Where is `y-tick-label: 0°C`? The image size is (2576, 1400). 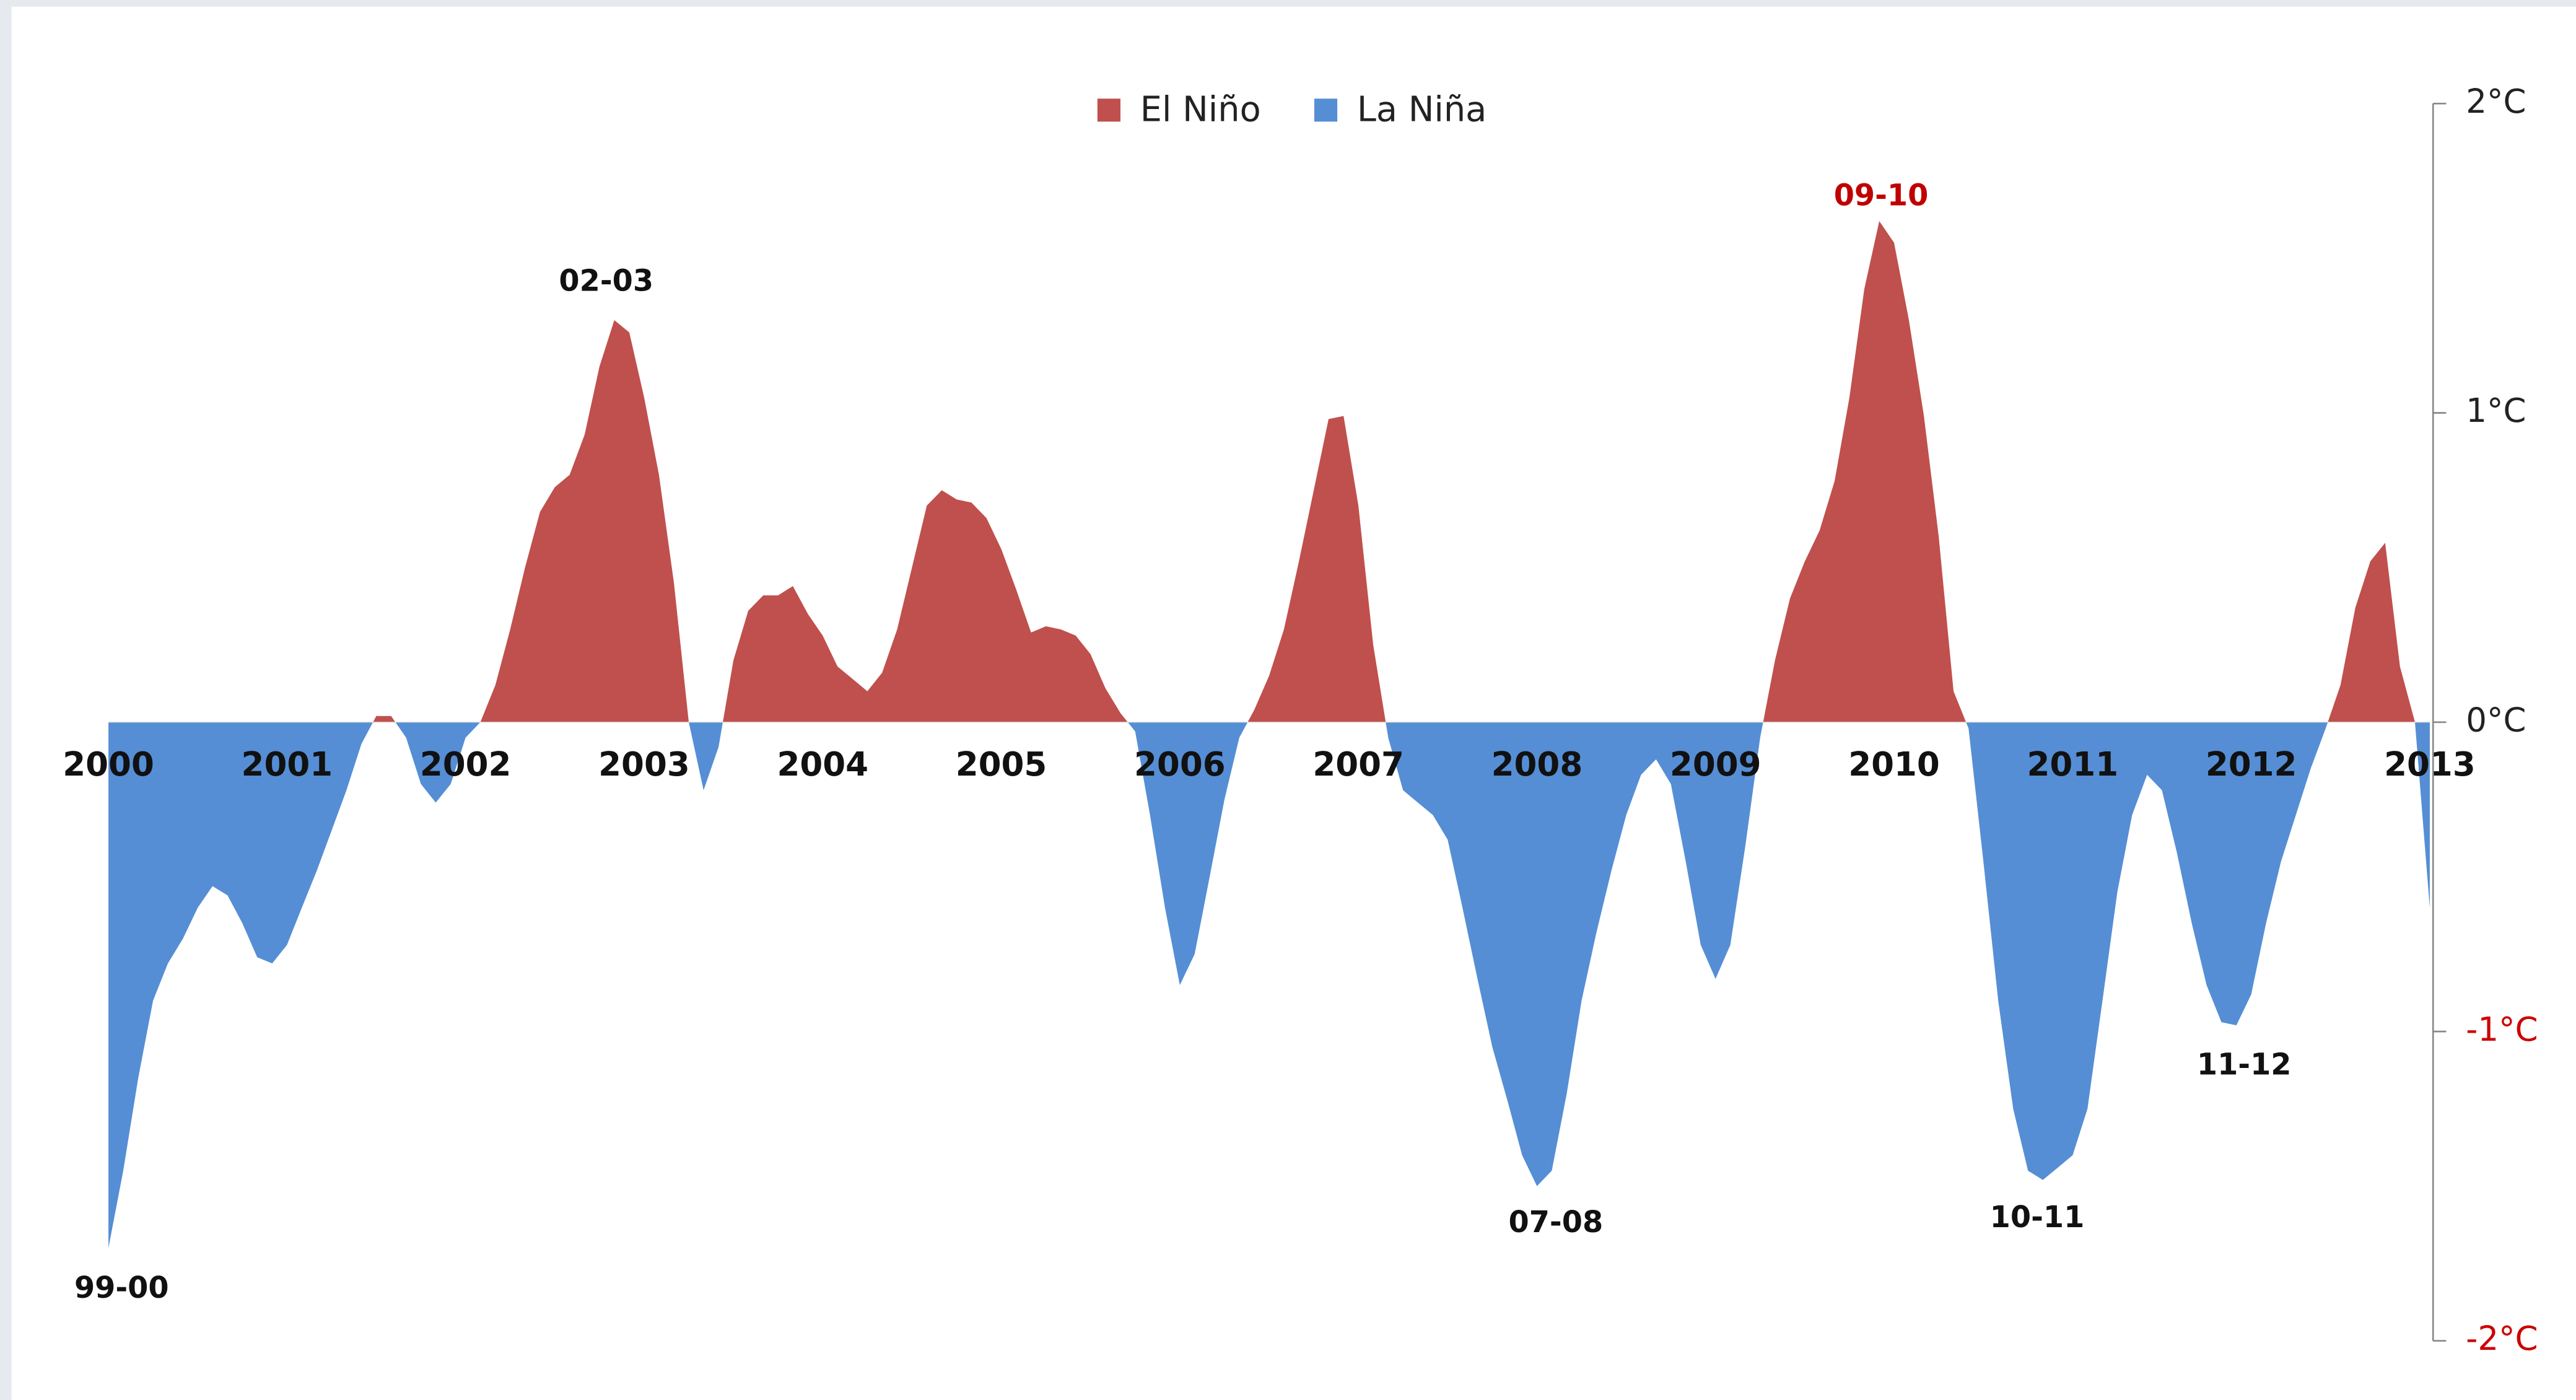
y-tick-label: 0°C is located at coordinates (2496, 720).